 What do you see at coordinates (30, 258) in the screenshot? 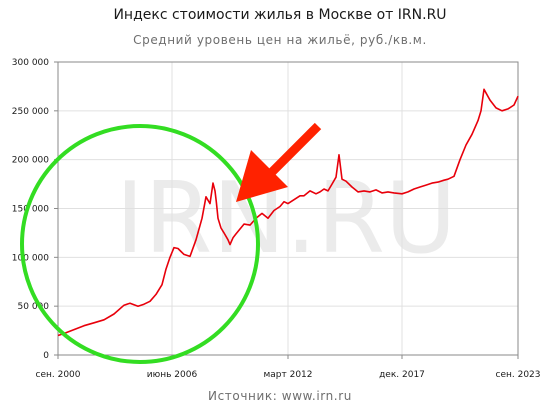
I see `y-tick-label: 100 000` at bounding box center [30, 258].